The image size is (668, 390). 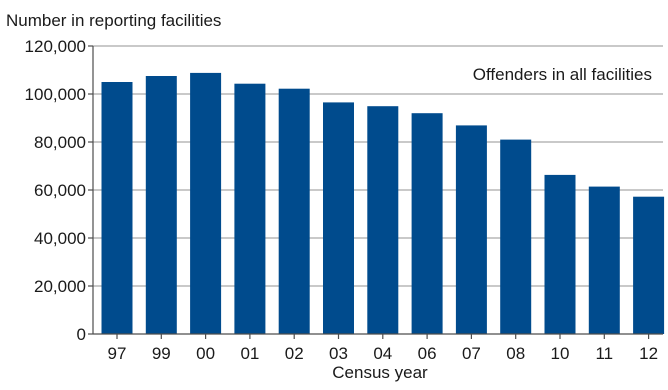 What do you see at coordinates (60, 142) in the screenshot?
I see `y-tick-label: 80,000` at bounding box center [60, 142].